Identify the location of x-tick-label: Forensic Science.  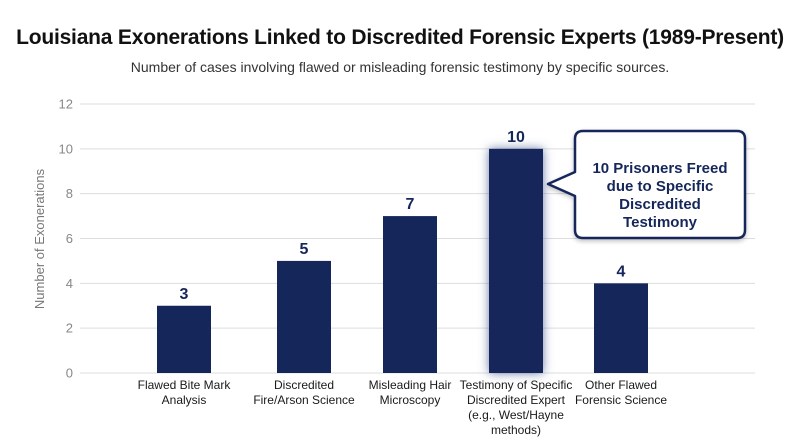
(621, 400).